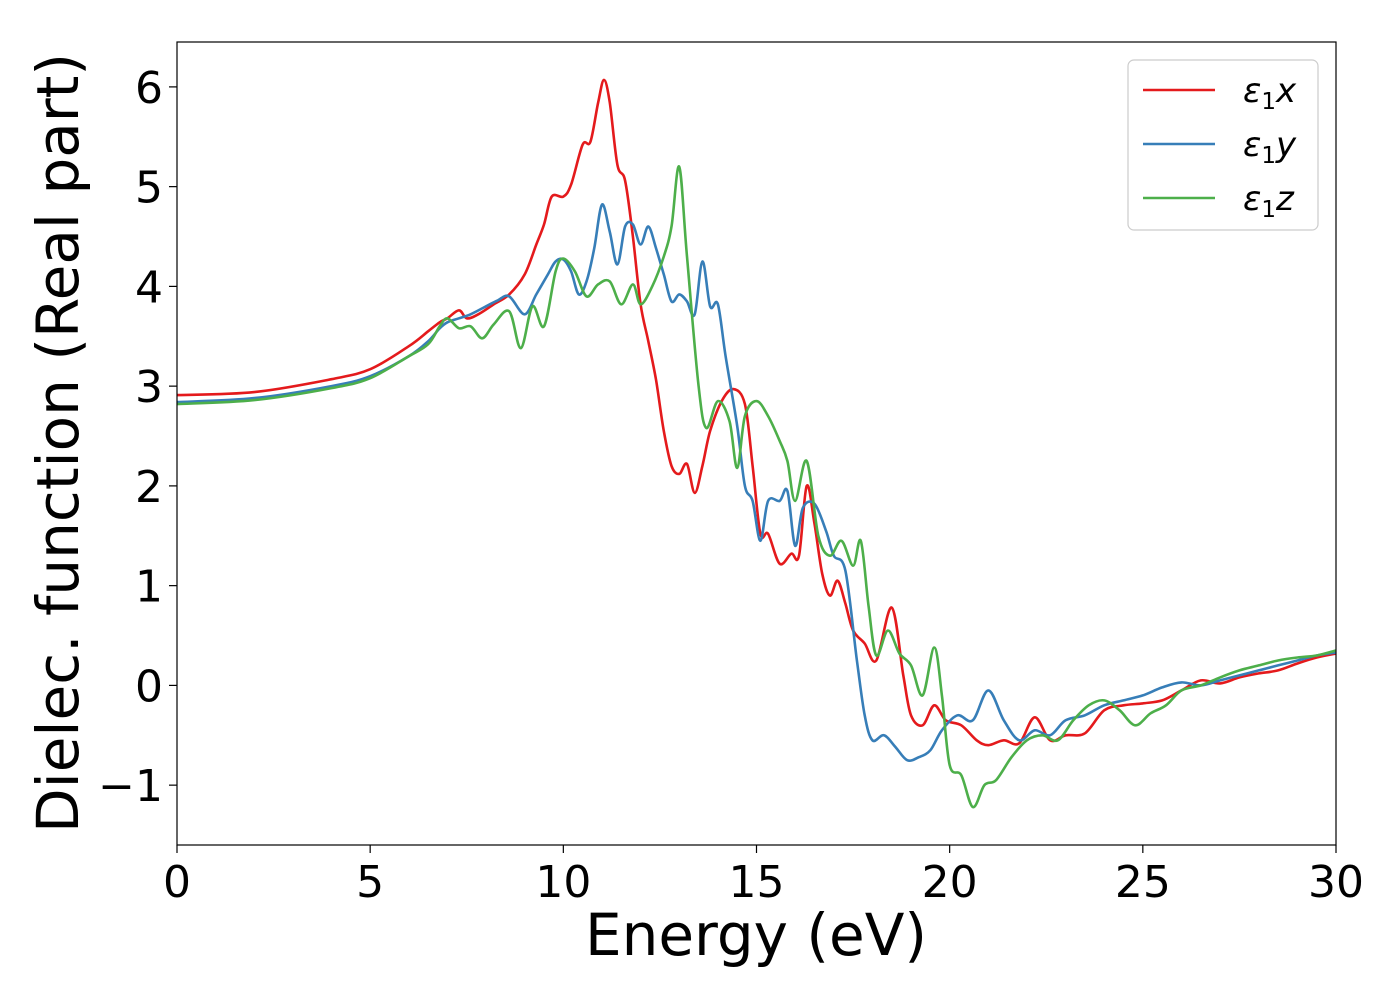  What do you see at coordinates (149, 487) in the screenshot?
I see `y-tick-label: 2` at bounding box center [149, 487].